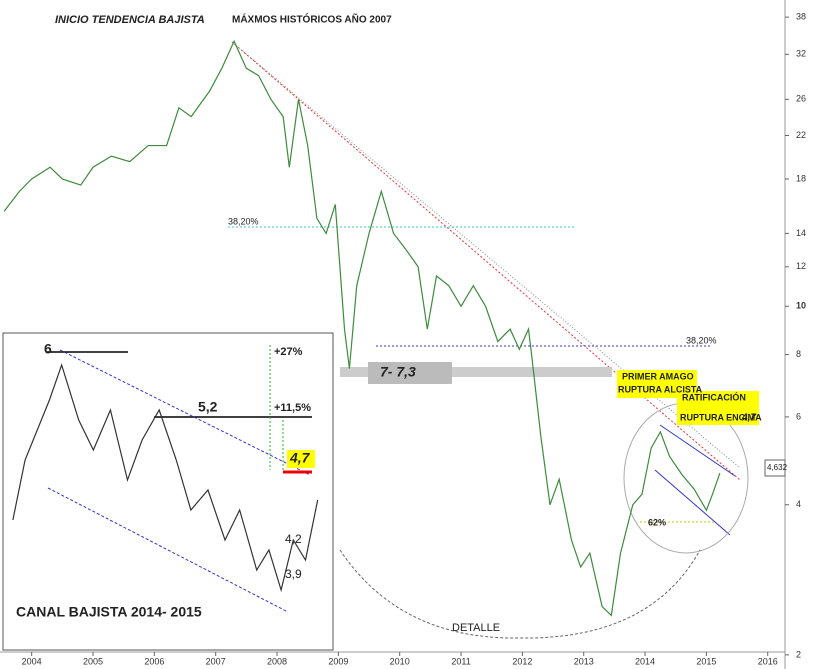  What do you see at coordinates (645, 661) in the screenshot?
I see `x-tick-label: 2014` at bounding box center [645, 661].